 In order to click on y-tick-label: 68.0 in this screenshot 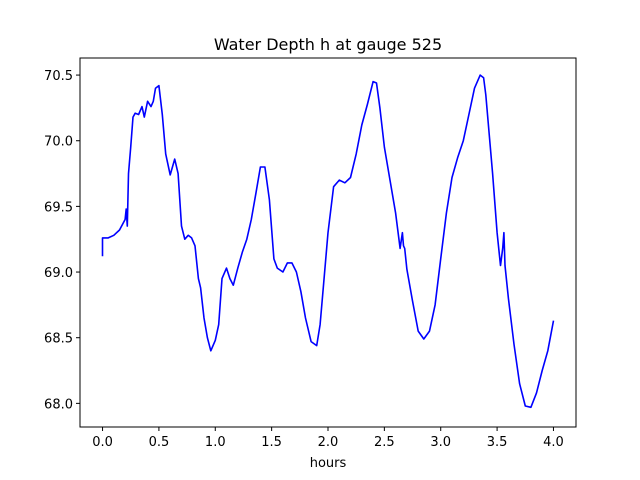, I will do `click(58, 404)`.